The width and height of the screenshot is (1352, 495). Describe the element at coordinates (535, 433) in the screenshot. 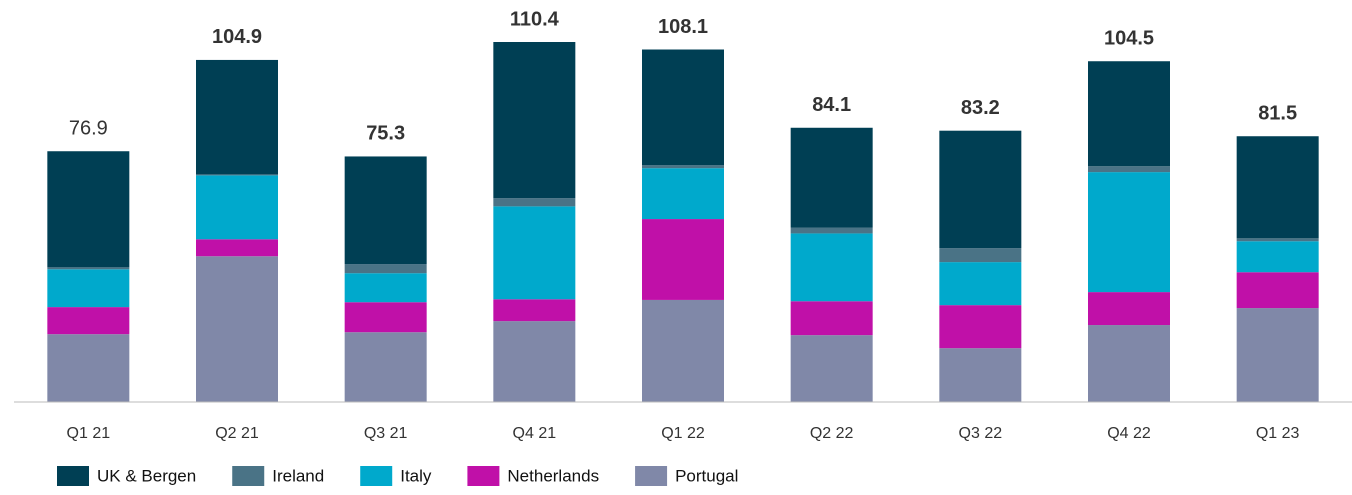

I see `x-tick-label: Q4 21` at that location.